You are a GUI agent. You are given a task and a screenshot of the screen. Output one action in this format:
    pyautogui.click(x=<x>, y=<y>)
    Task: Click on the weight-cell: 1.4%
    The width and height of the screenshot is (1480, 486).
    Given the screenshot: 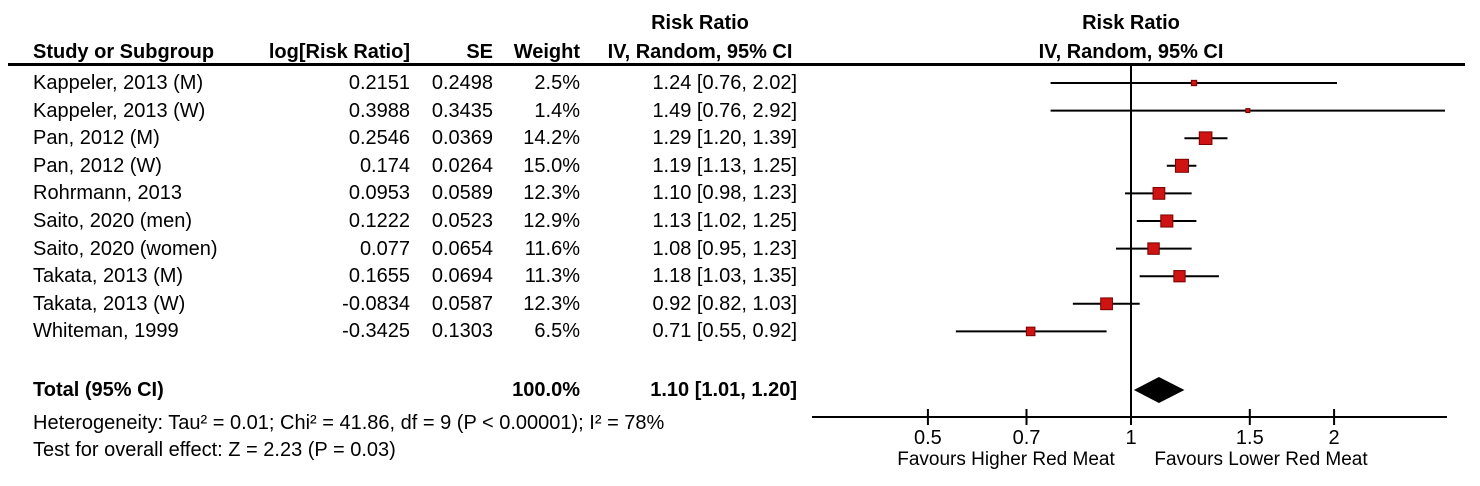 What is the action you would take?
    pyautogui.click(x=557, y=111)
    